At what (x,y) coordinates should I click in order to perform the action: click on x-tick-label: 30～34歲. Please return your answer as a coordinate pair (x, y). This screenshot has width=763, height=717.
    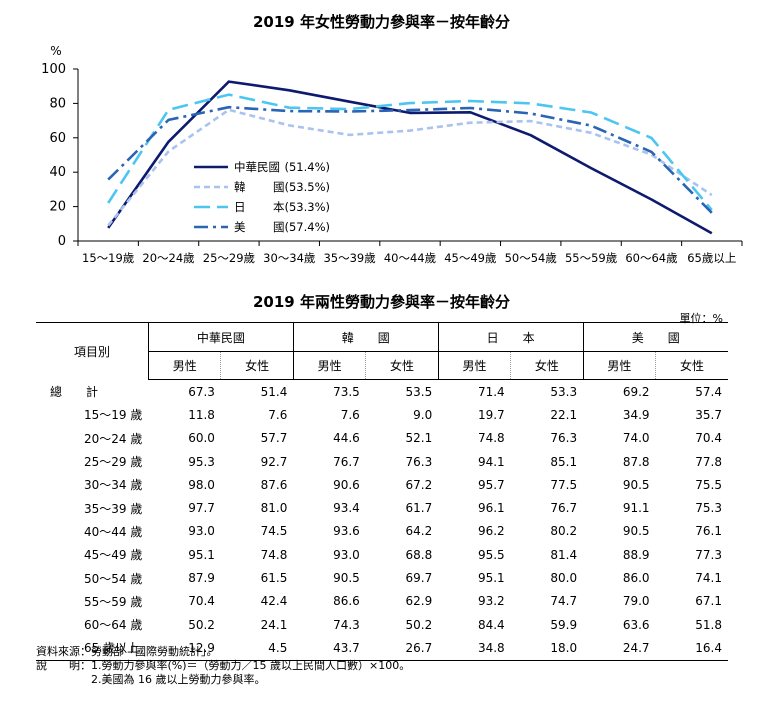
    Looking at the image, I should click on (289, 258).